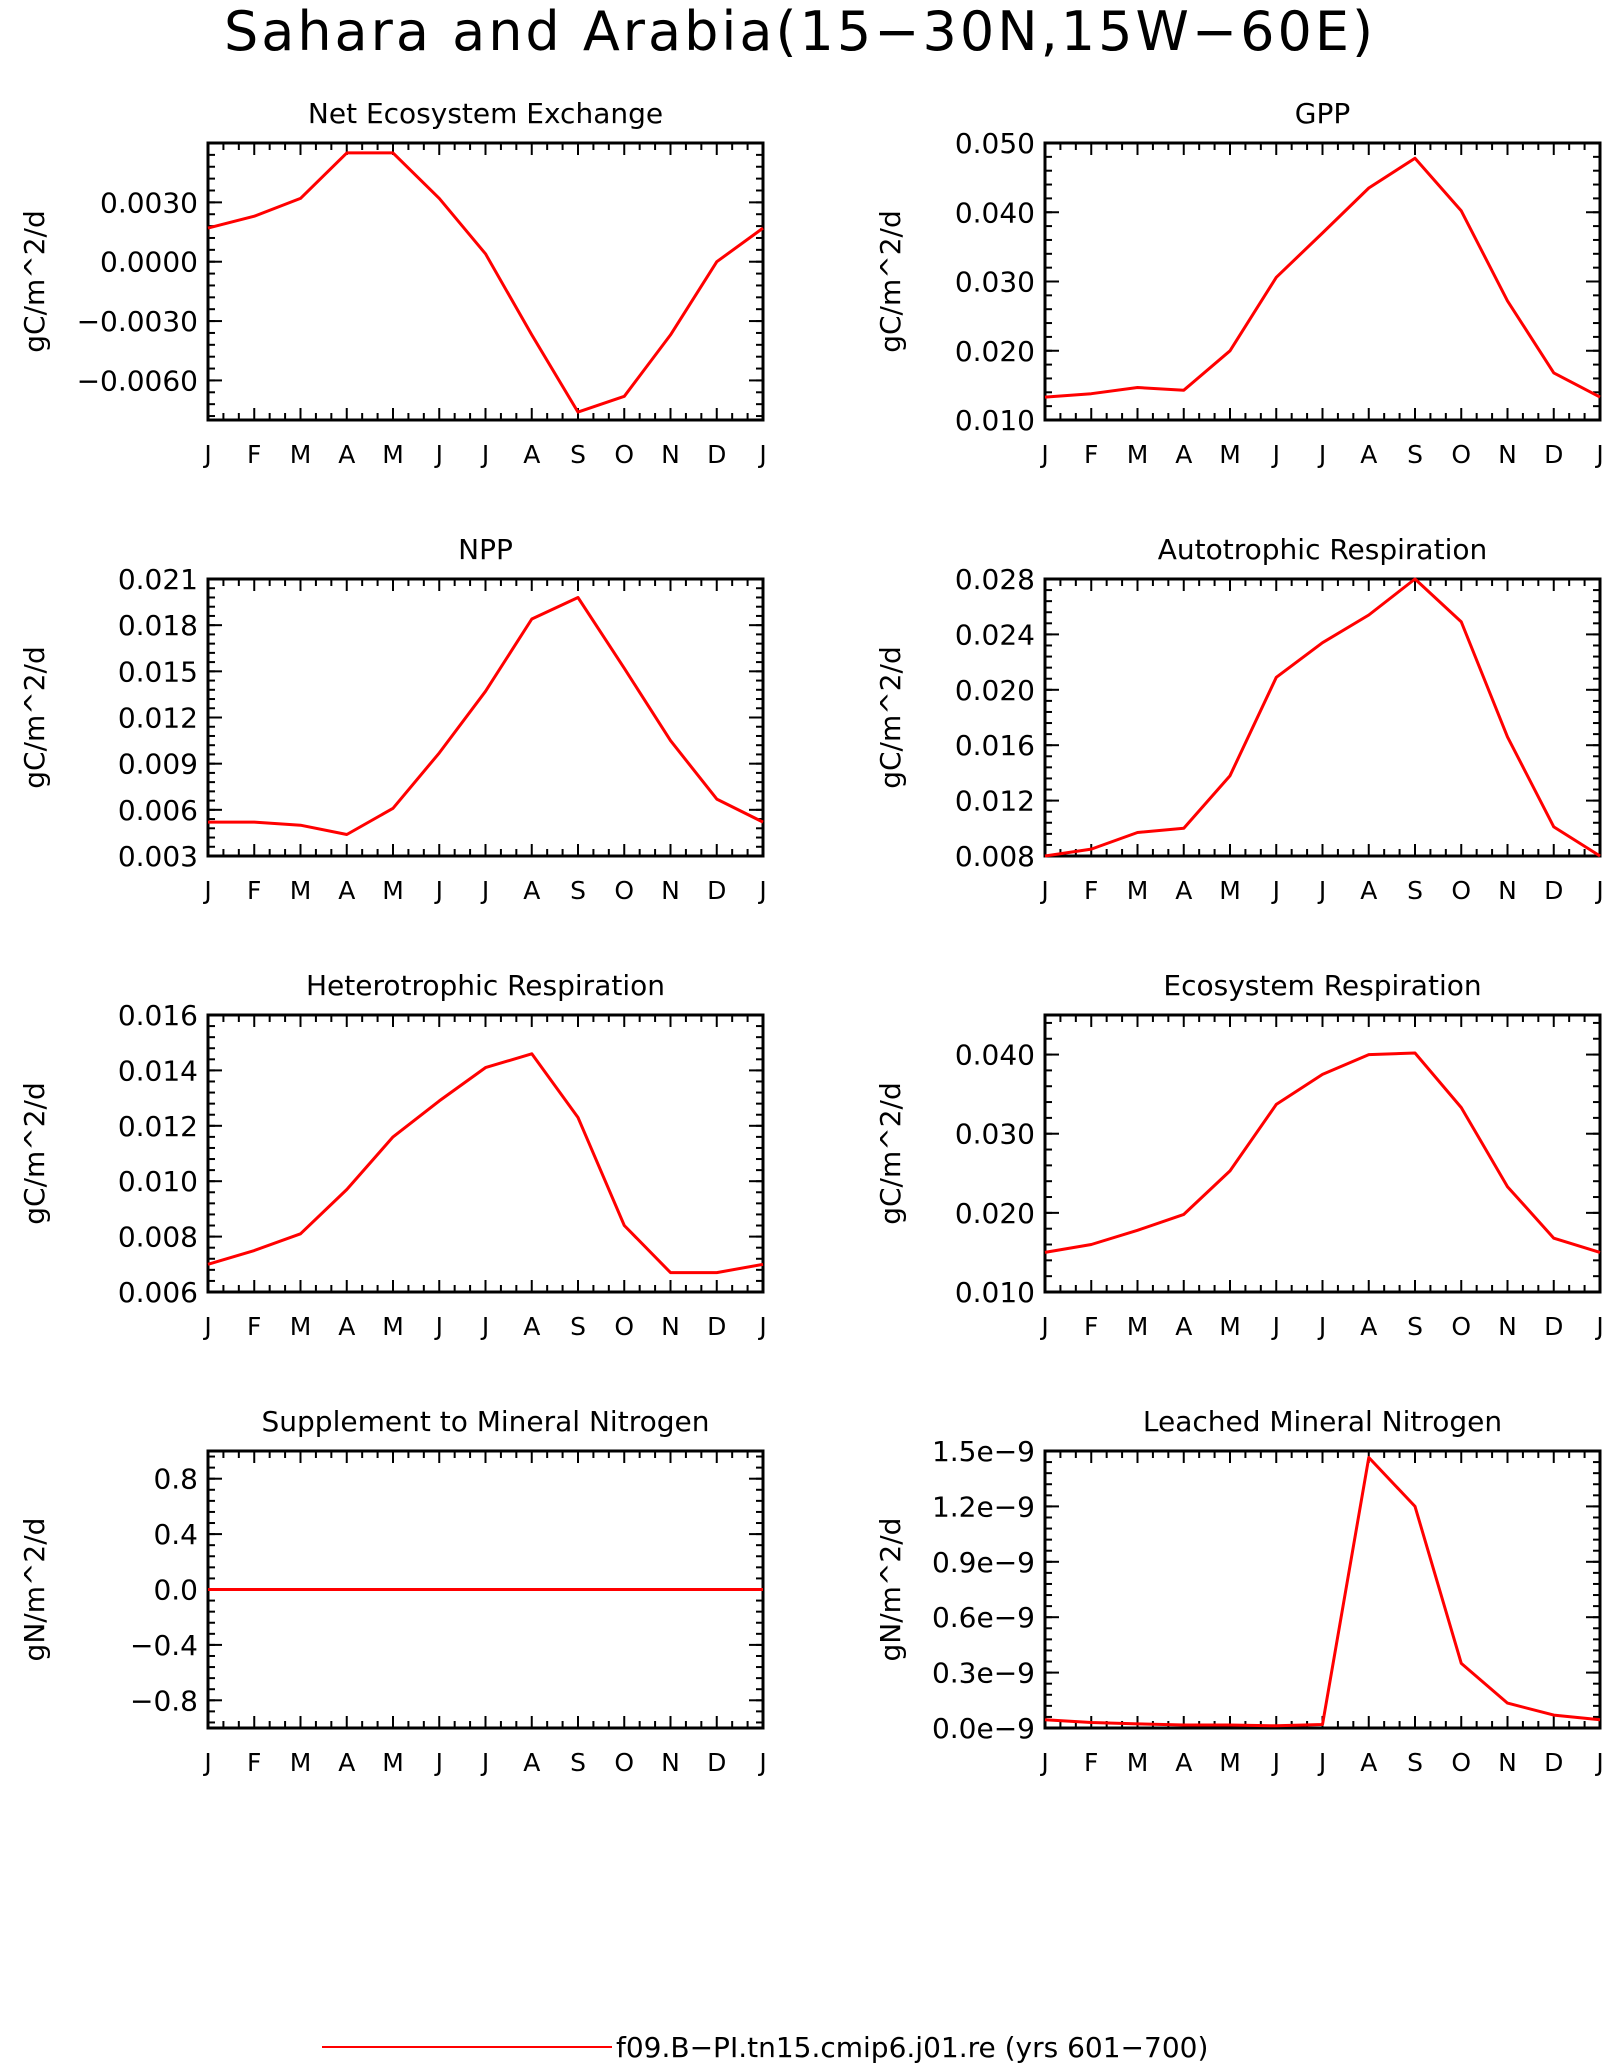  What do you see at coordinates (765, 2047) in the screenshot?
I see `legend: f09.B−PI.tn15.cmip6.j01.re (yrs 601−700)` at bounding box center [765, 2047].